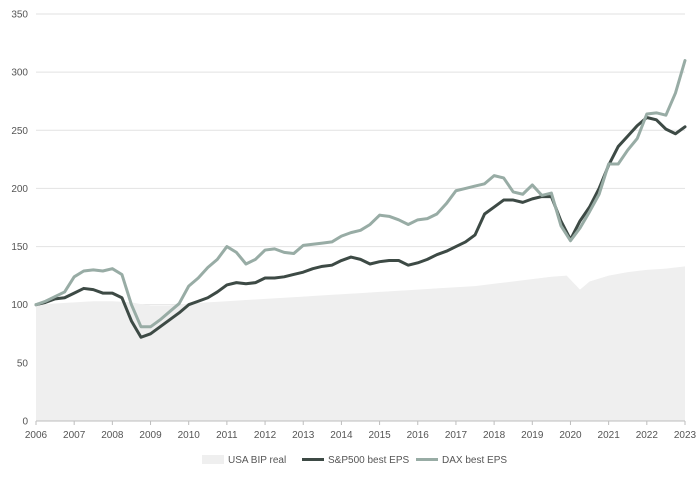 Image resolution: width=700 pixels, height=477 pixels. I want to click on legend-label-dax-best-eps: DAX best EPS, so click(474, 460).